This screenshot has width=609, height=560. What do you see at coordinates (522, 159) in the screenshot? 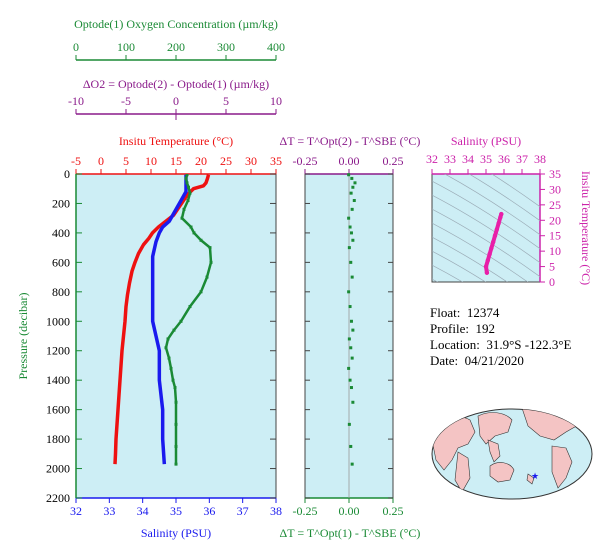
I see `ts-x-tick-label-5: 37` at bounding box center [522, 159].